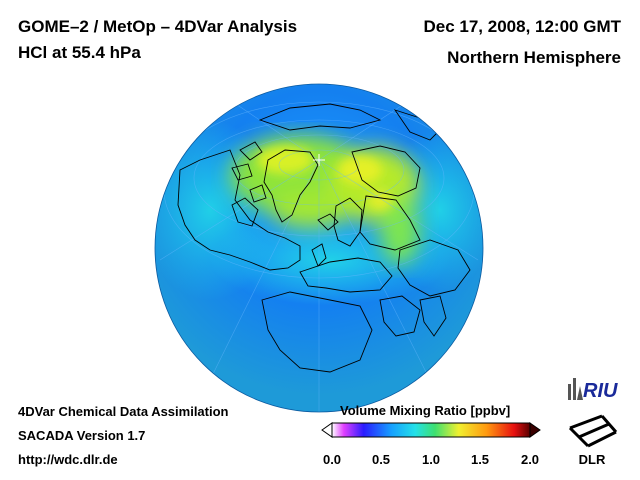 This screenshot has width=640, height=480. I want to click on colorbar-title: Volume Mixing Ratio [ppbv], so click(425, 410).